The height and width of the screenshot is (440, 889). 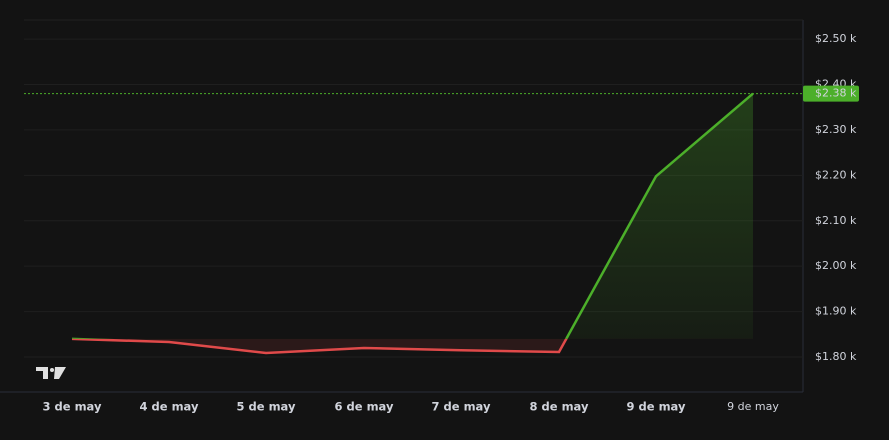 What do you see at coordinates (72, 407) in the screenshot?
I see `x-tick-label: 3 de may` at bounding box center [72, 407].